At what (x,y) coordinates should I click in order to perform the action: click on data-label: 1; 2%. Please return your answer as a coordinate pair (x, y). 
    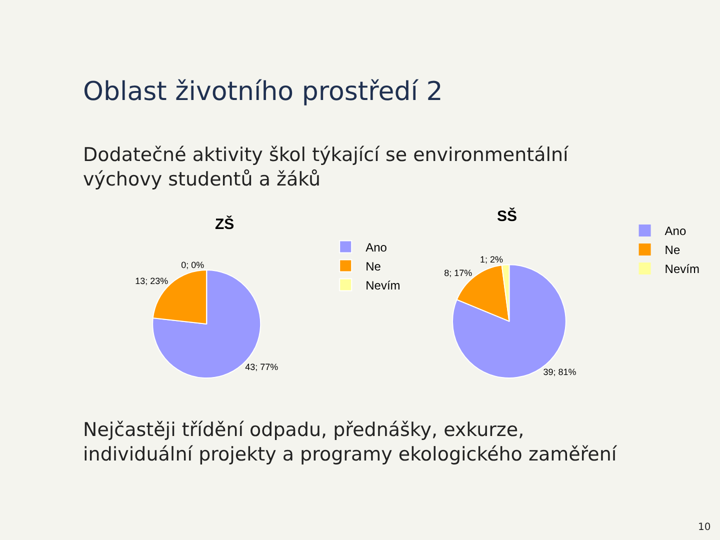
    Looking at the image, I should click on (491, 259).